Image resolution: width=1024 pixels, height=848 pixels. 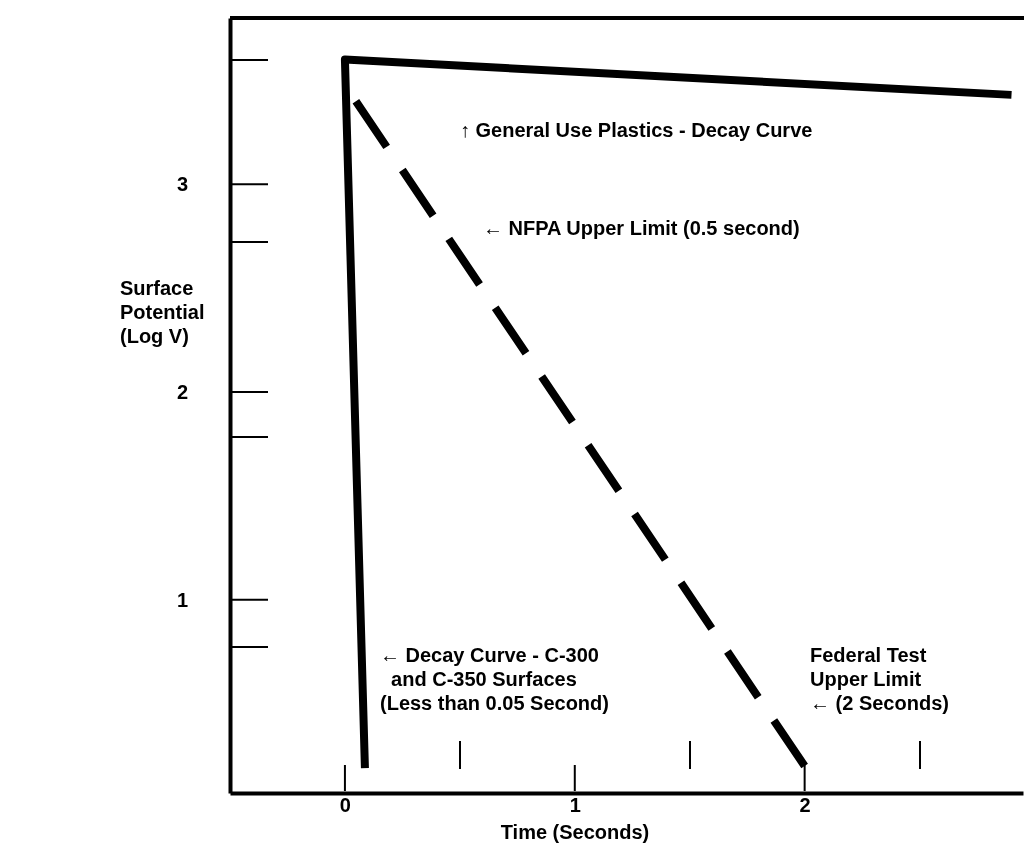 I want to click on x-tick-label: 2, so click(x=805, y=805).